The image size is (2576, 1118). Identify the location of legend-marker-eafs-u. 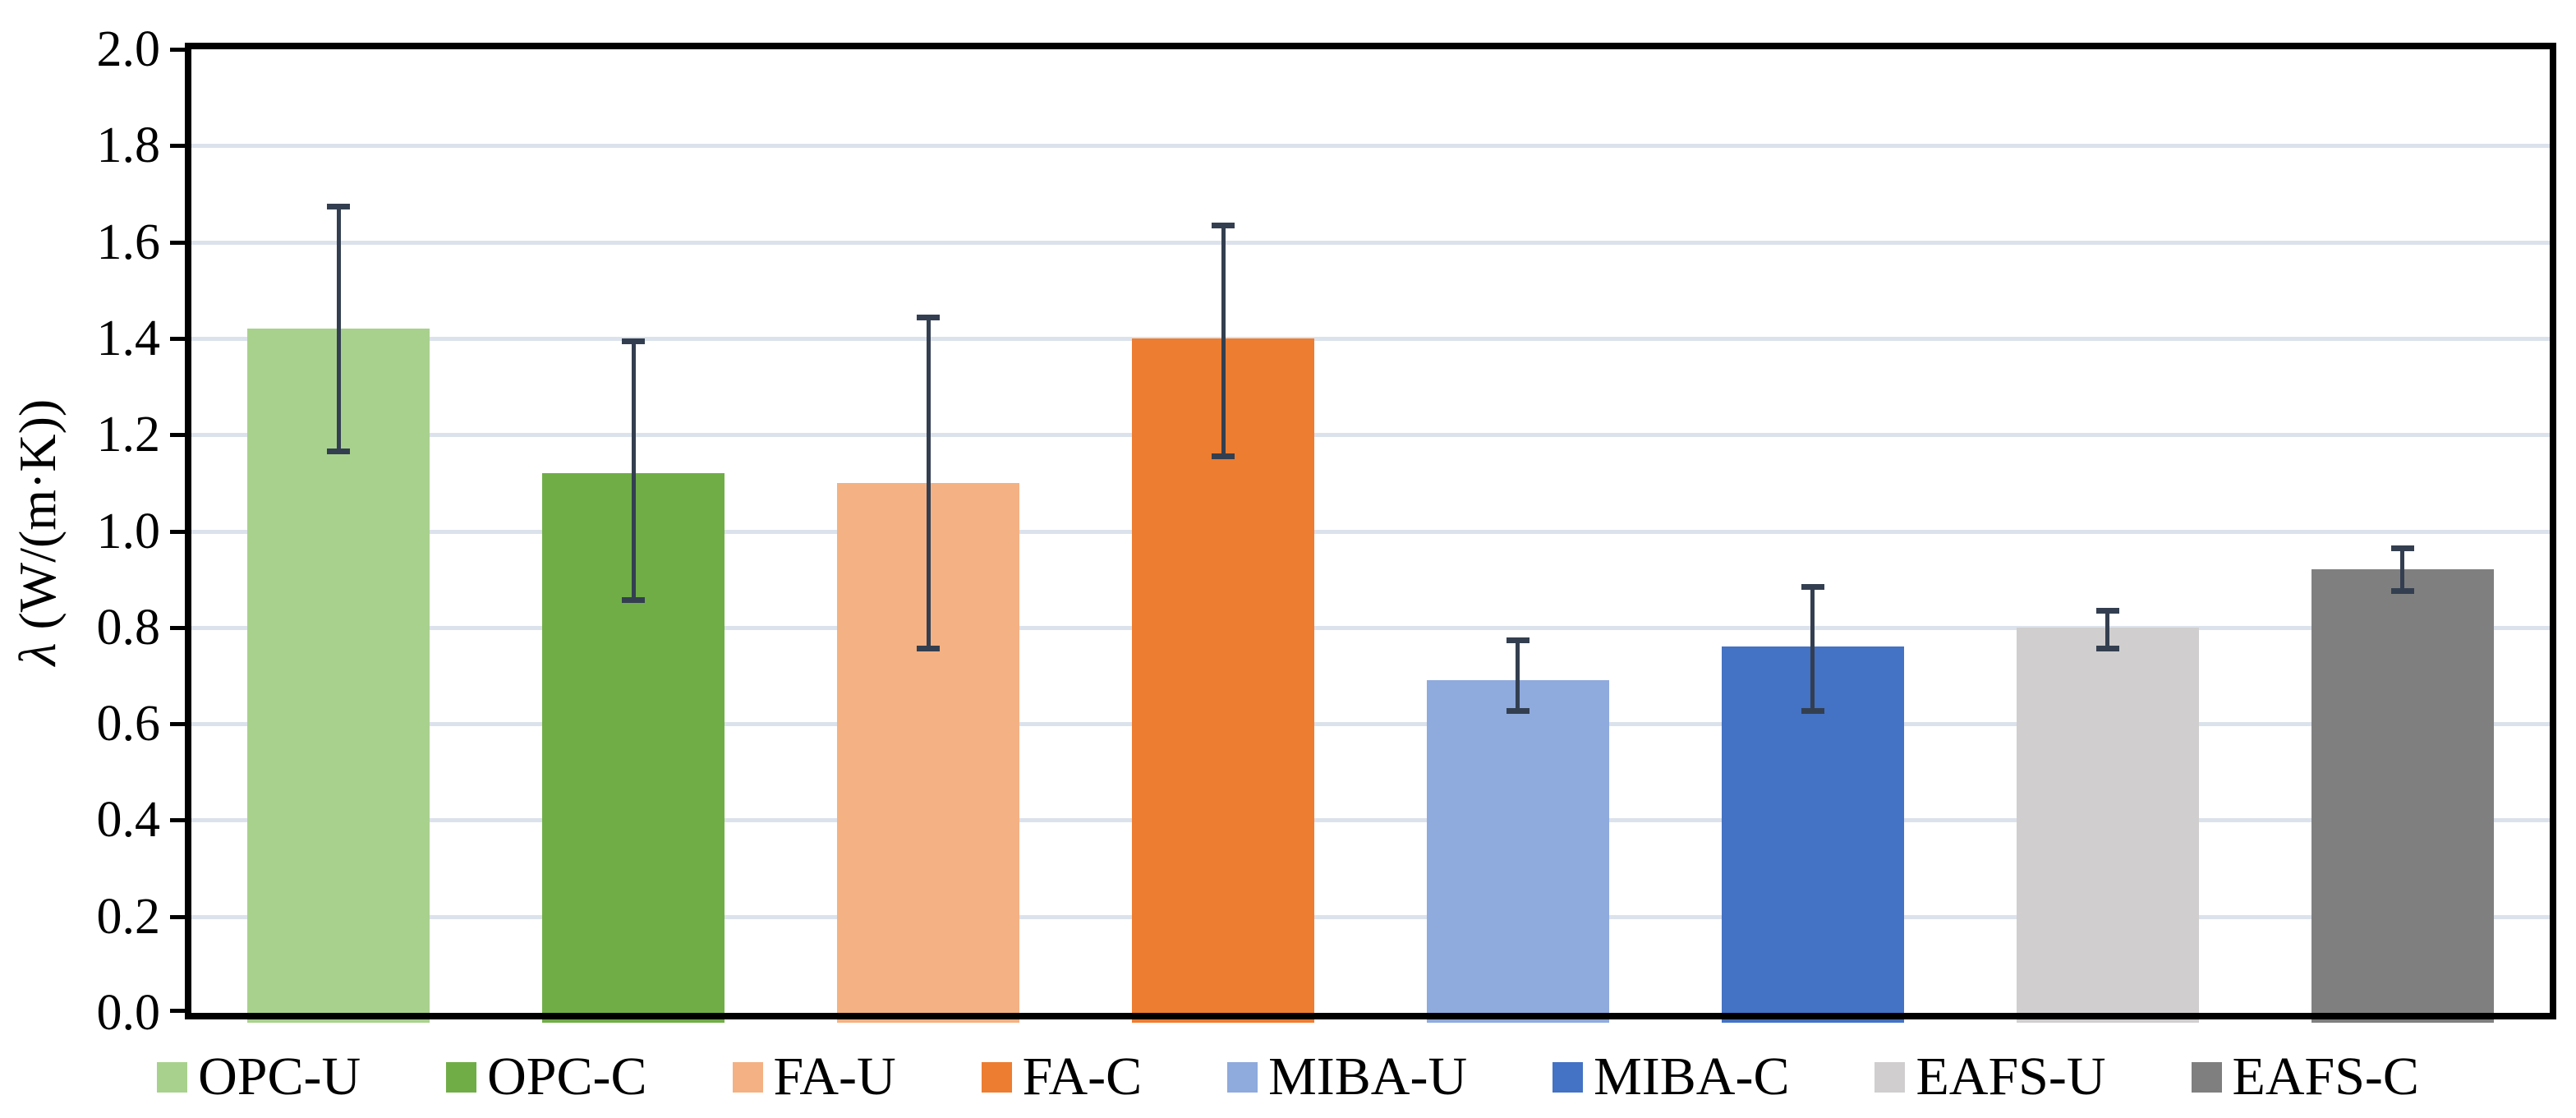
(1890, 1077).